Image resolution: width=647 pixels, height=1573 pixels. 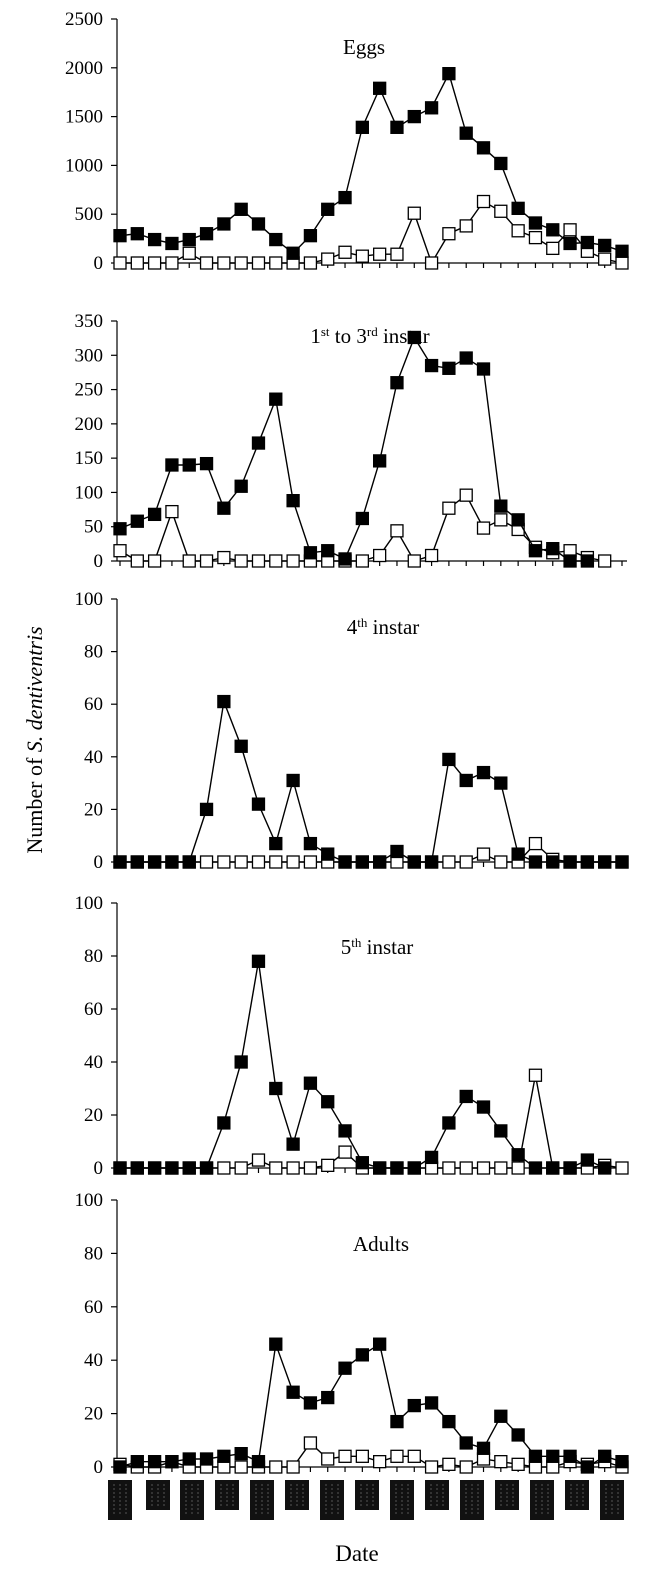 I want to click on panel-title-part: to 3, so click(x=348, y=336).